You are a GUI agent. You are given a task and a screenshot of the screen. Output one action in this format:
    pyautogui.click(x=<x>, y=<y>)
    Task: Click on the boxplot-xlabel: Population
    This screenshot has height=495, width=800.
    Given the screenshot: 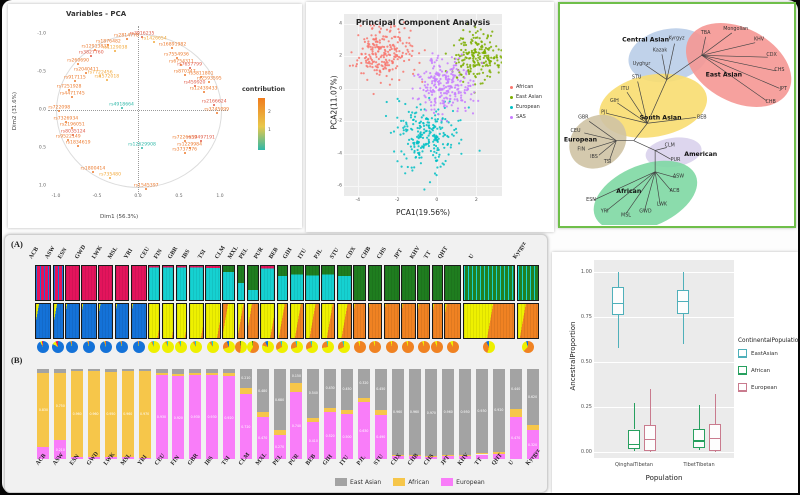 What is the action you would take?
    pyautogui.click(x=664, y=478)
    